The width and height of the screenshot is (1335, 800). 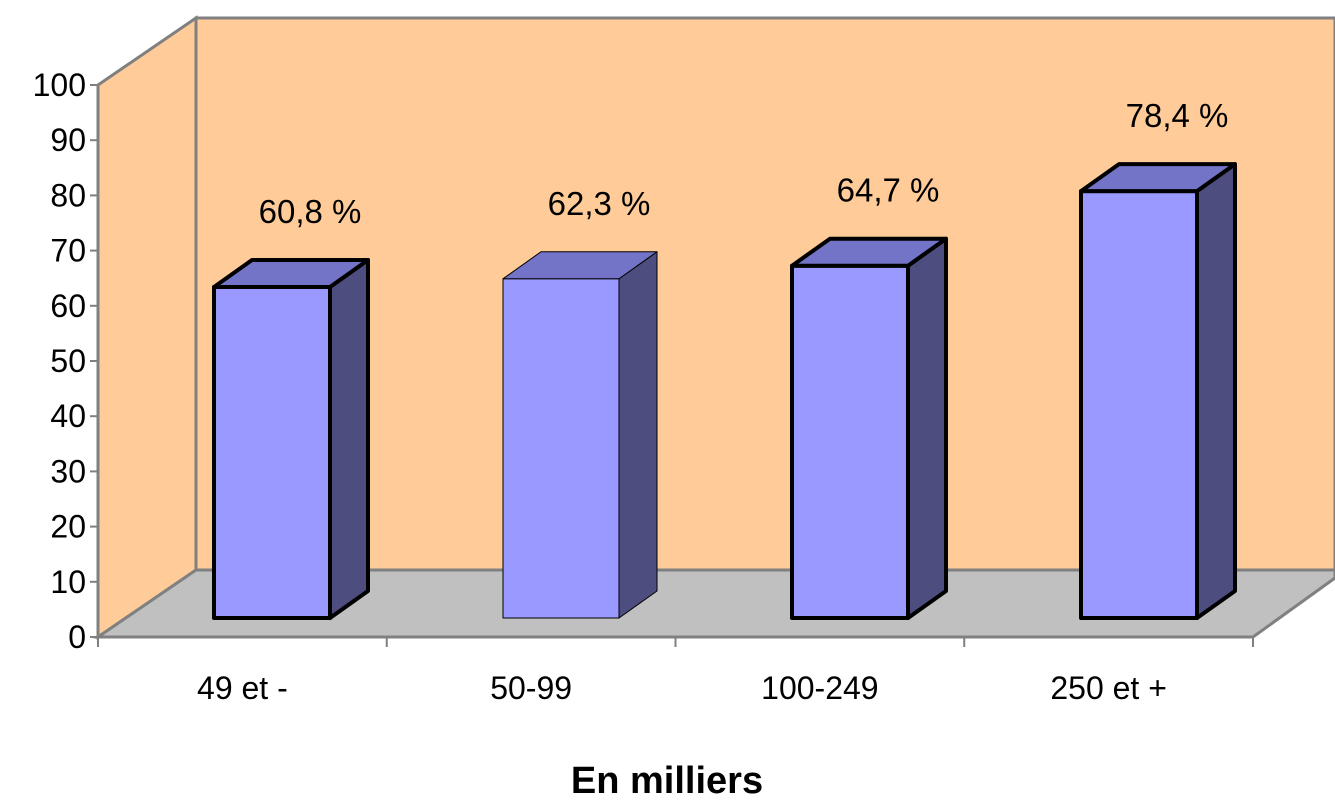 What do you see at coordinates (68, 416) in the screenshot?
I see `y-tick-label: 40` at bounding box center [68, 416].